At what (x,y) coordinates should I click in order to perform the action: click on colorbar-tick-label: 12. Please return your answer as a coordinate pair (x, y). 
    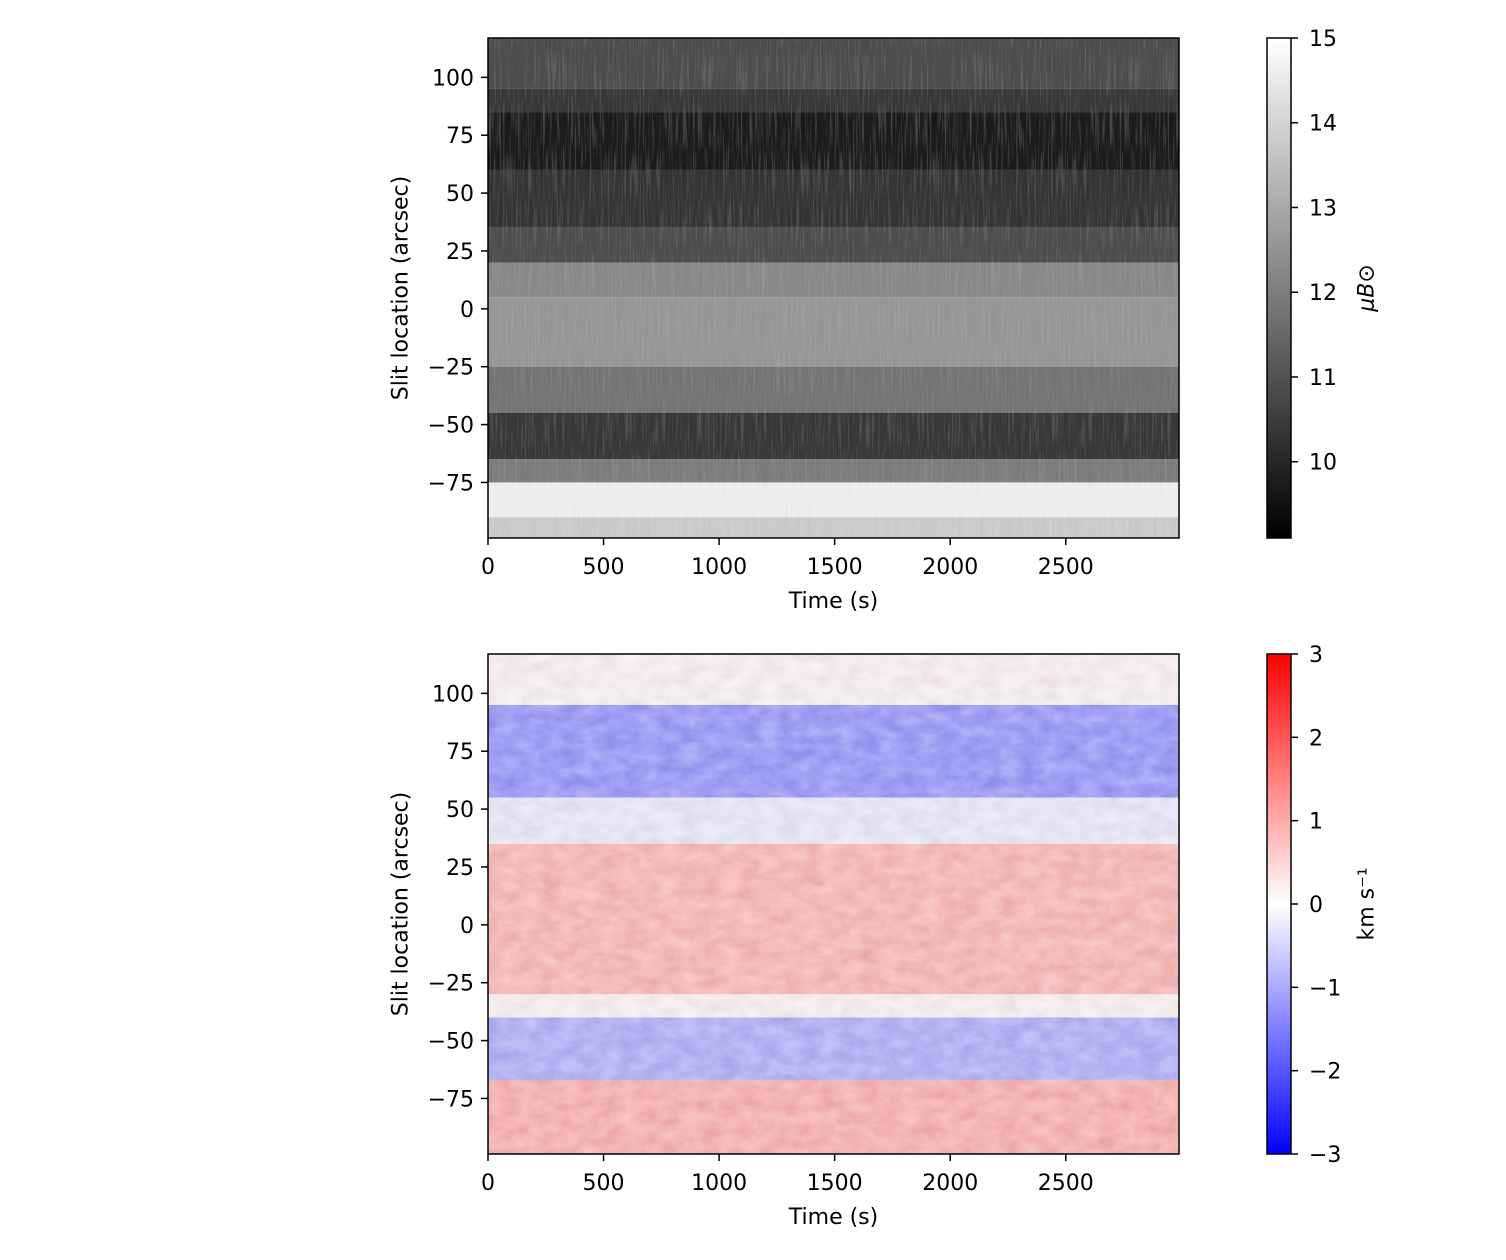
    Looking at the image, I should click on (1323, 293).